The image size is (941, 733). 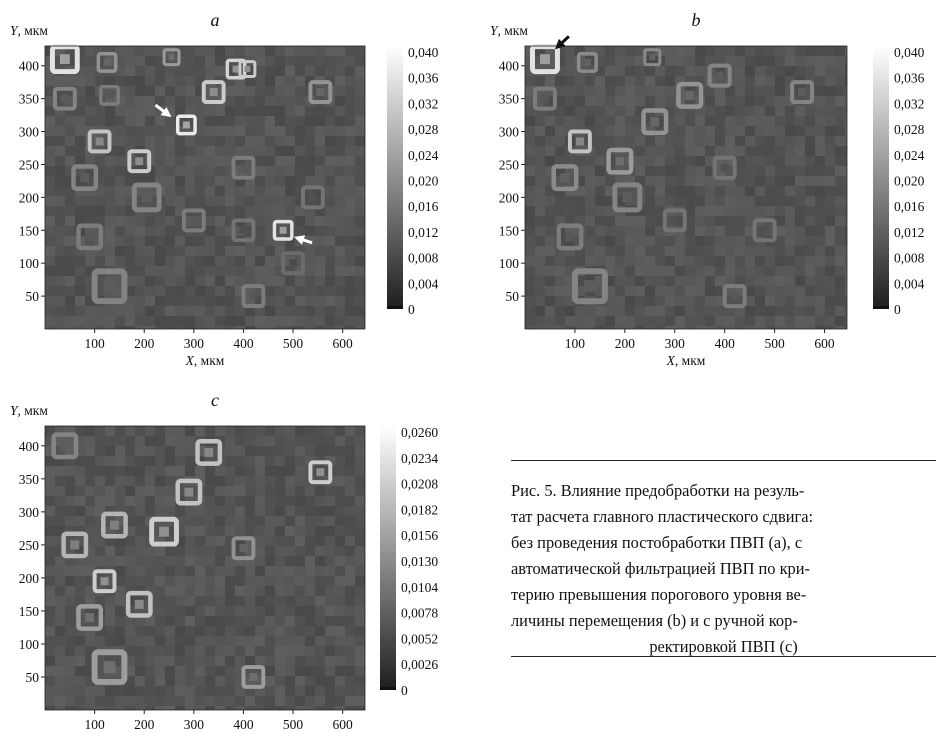 What do you see at coordinates (419, 458) in the screenshot?
I see `colorbar-tick-label: 0,0234` at bounding box center [419, 458].